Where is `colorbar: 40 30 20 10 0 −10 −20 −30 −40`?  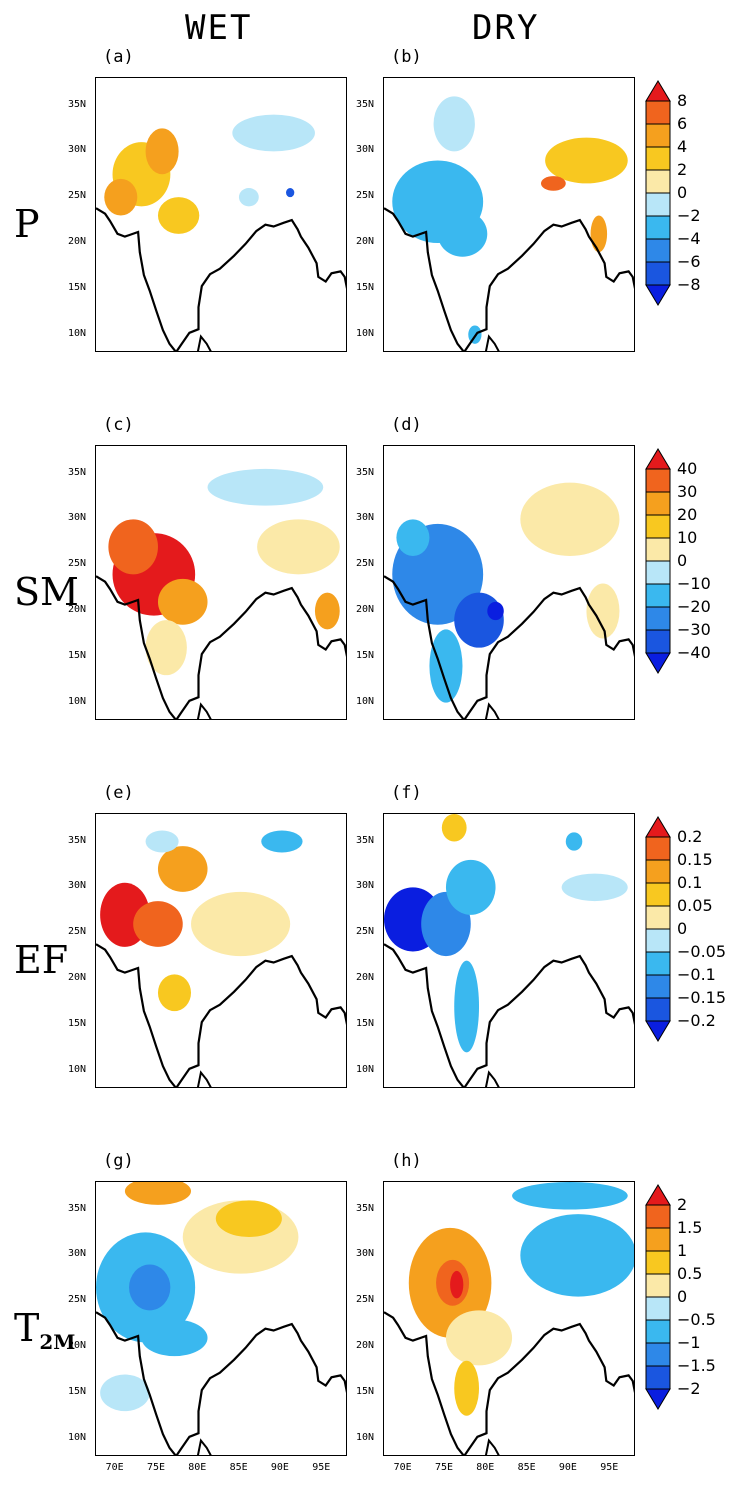
colorbar: 40 30 20 10 0 −10 −20 −30 −40 is located at coordinates (678, 586).